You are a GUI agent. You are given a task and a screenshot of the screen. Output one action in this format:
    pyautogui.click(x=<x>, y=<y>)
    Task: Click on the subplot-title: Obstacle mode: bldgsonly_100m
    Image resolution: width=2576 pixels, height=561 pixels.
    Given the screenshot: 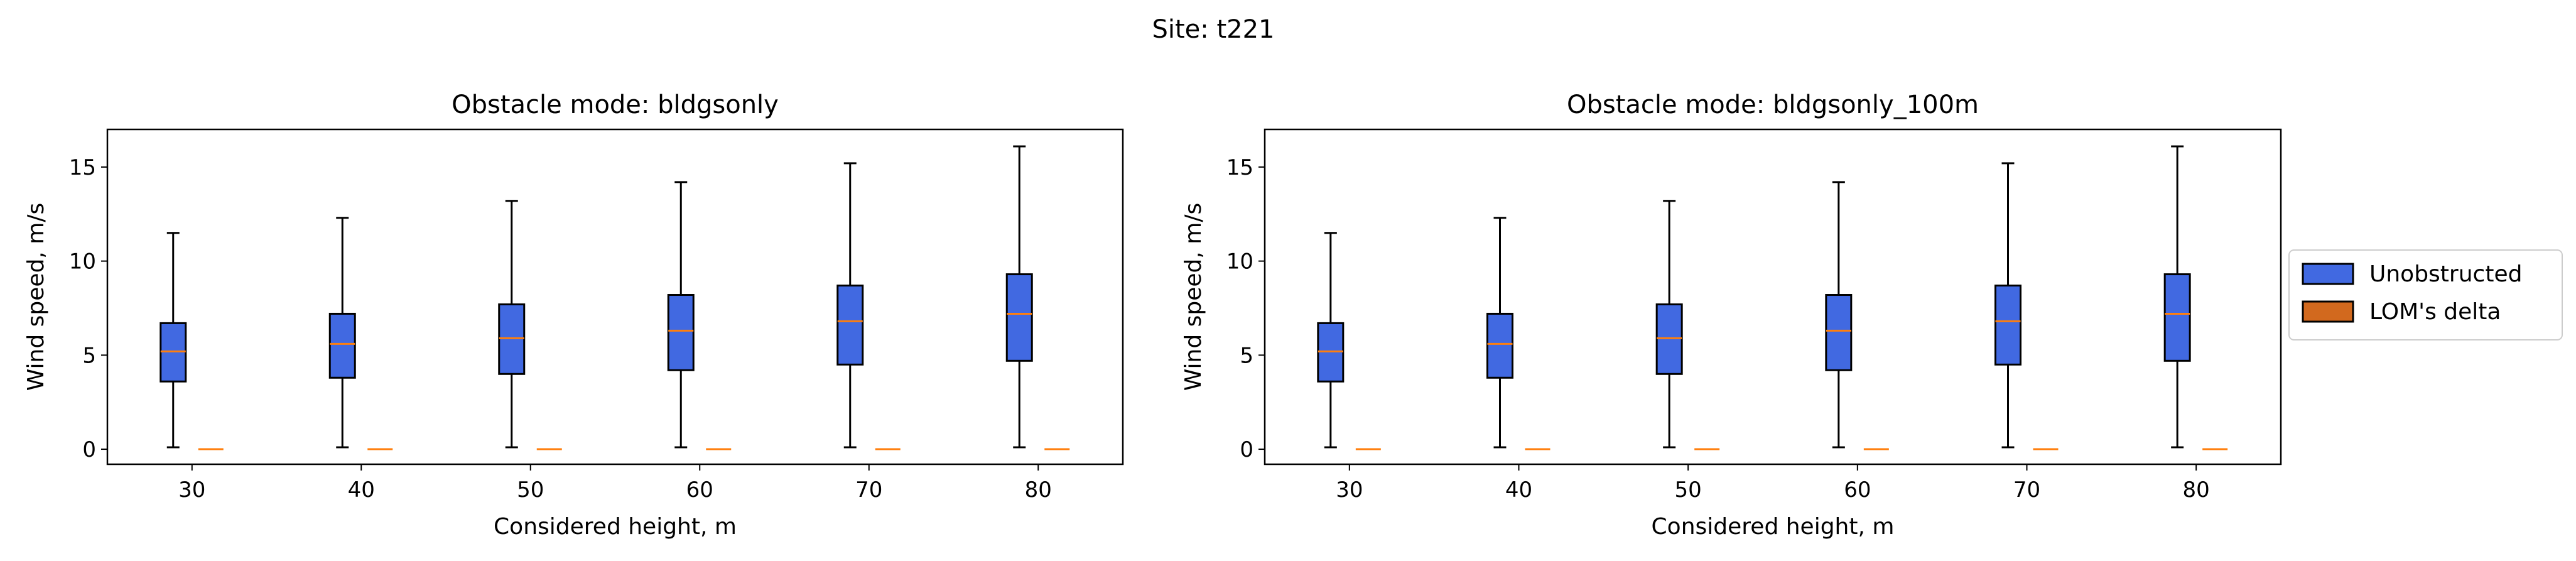 What is the action you would take?
    pyautogui.click(x=1773, y=105)
    